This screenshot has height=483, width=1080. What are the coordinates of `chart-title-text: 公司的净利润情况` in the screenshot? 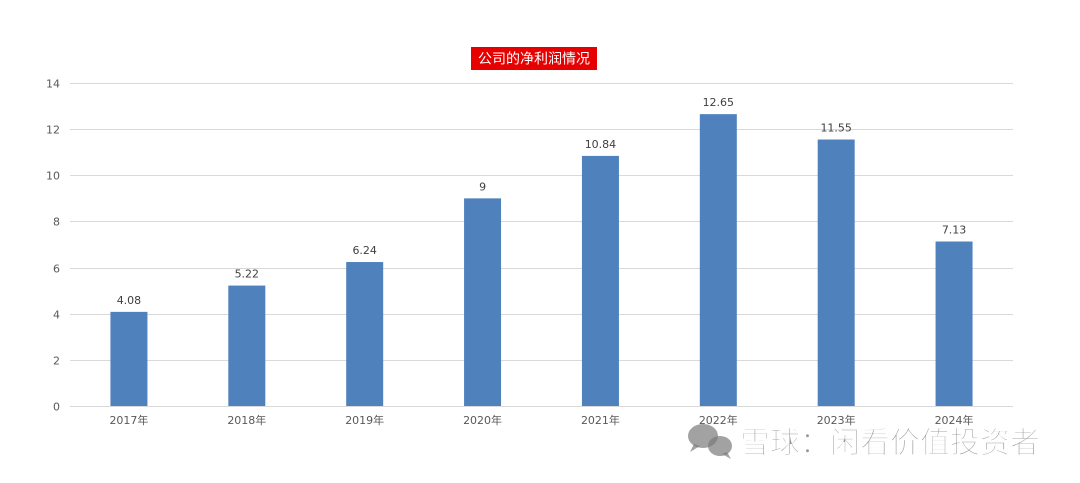 It's located at (534, 60).